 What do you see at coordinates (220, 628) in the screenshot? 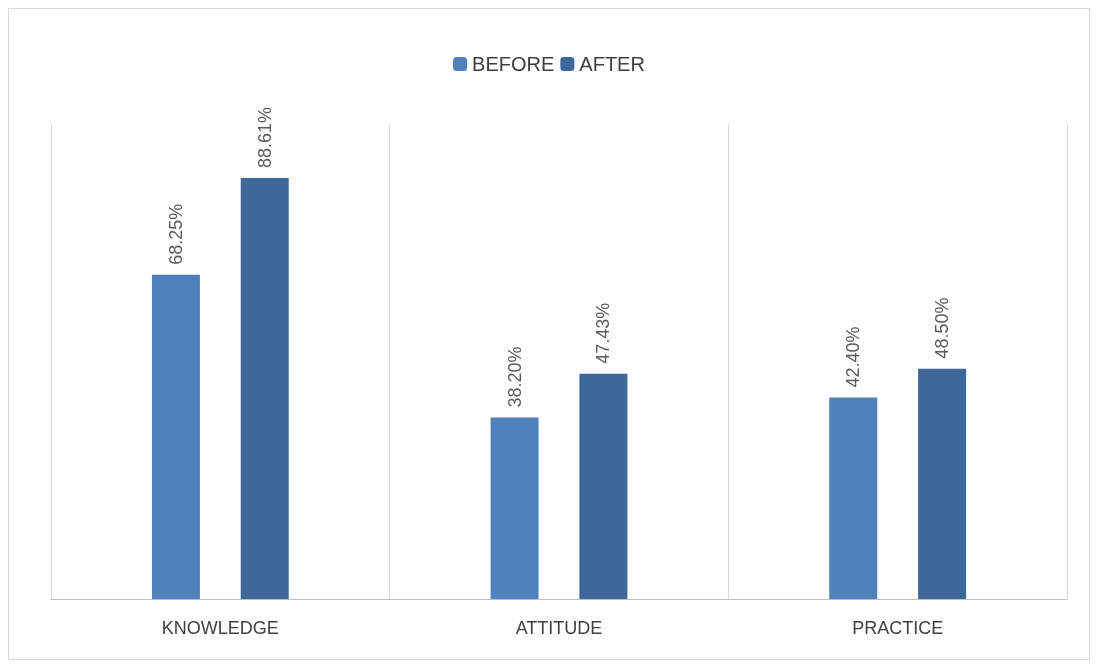
I see `x-tick-label: KNOWLEDGE` at bounding box center [220, 628].